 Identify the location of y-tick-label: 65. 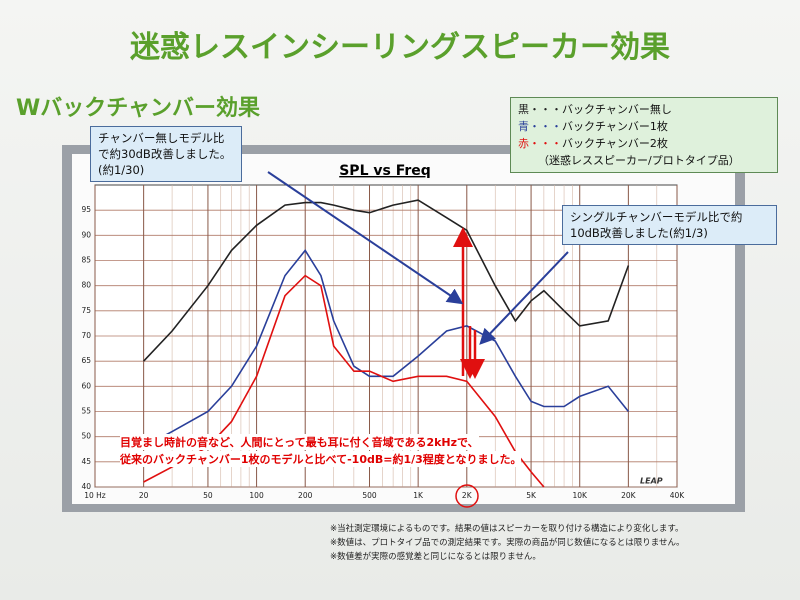
(86, 360).